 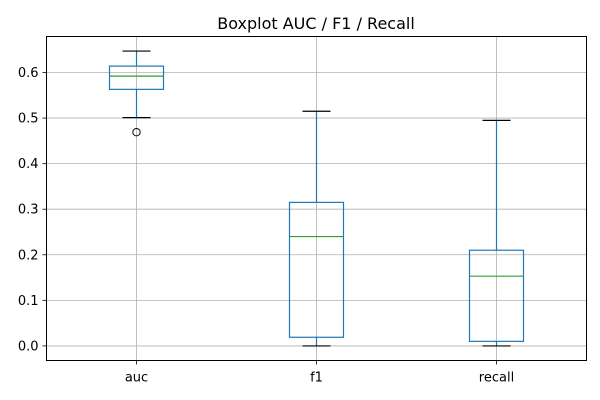 What do you see at coordinates (28, 255) in the screenshot?
I see `y-tick-label: 0.2` at bounding box center [28, 255].